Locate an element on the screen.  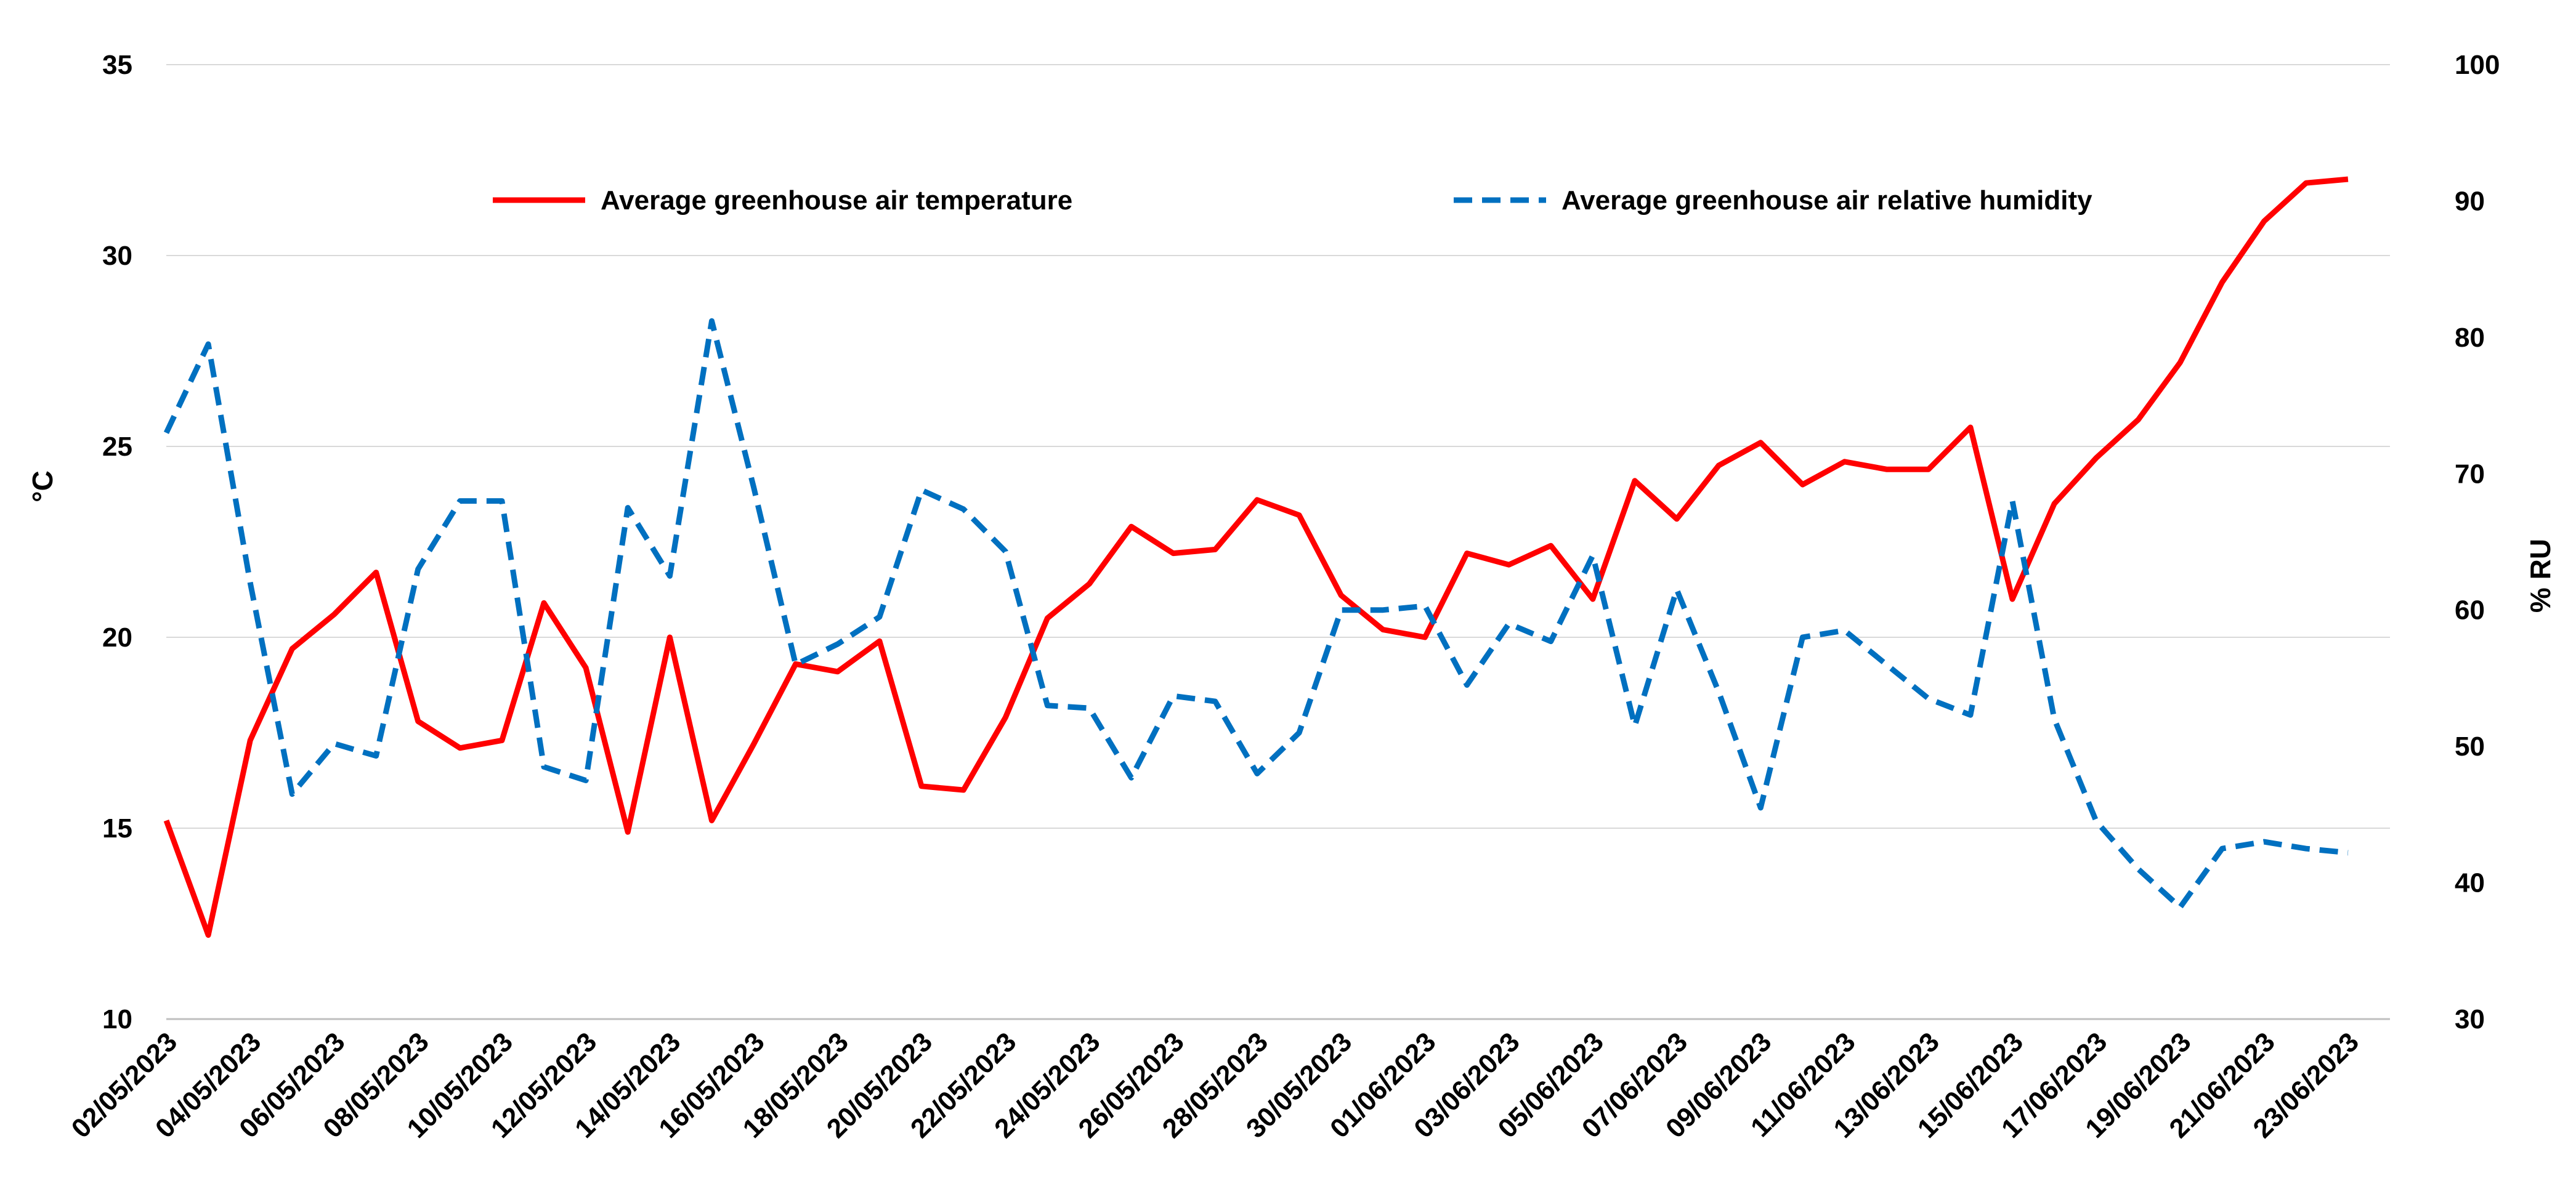
y-axis-right-title: % RU is located at coordinates (2540, 576).